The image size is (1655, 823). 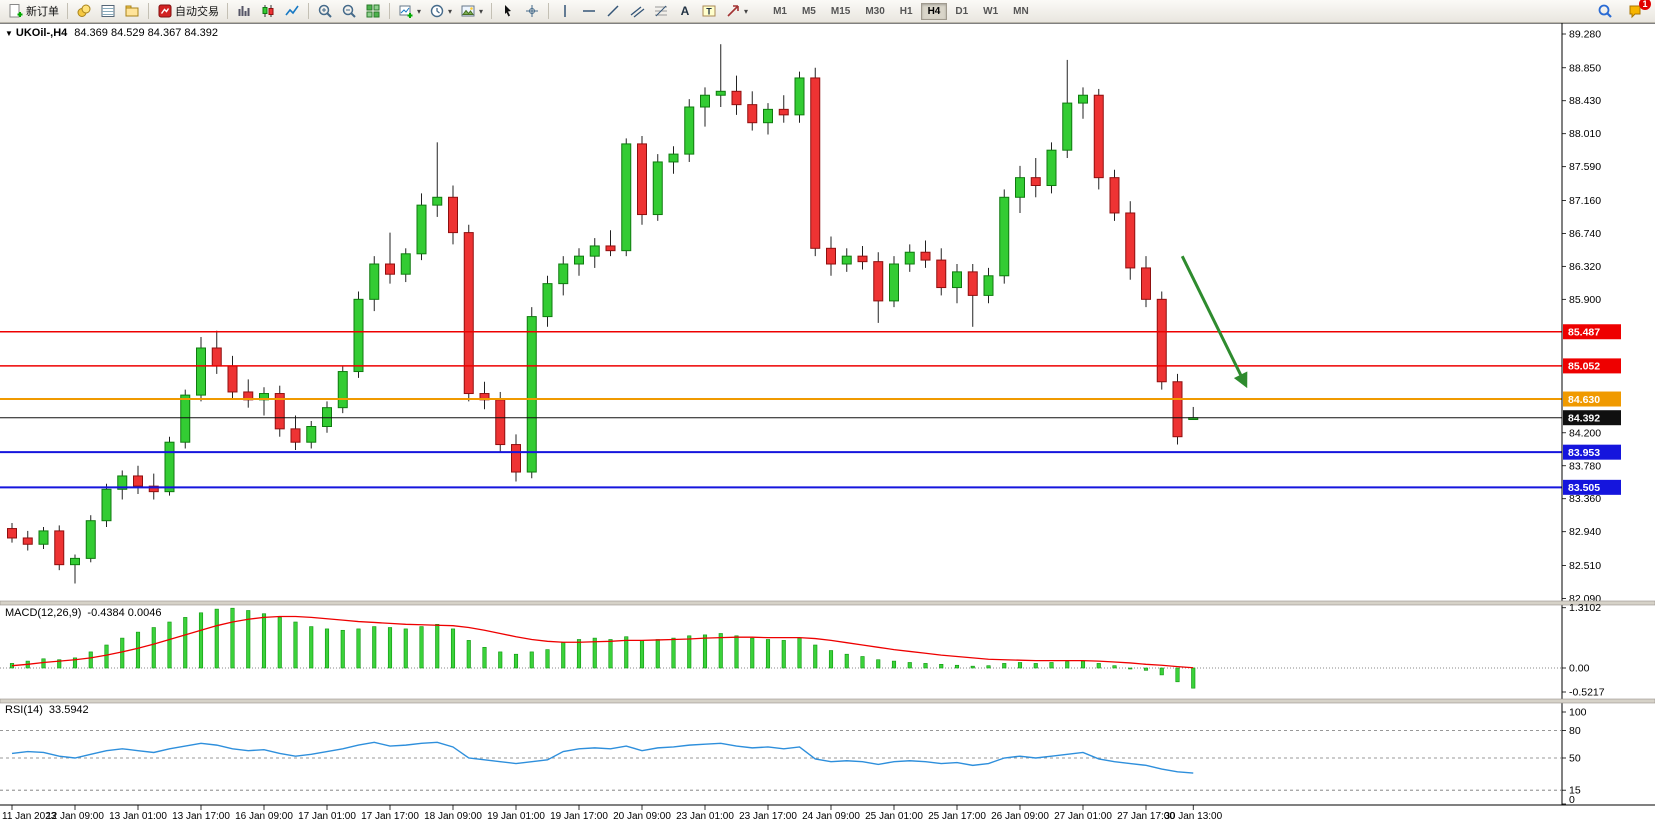 What do you see at coordinates (244, 11) in the screenshot?
I see `bar-chart-button` at bounding box center [244, 11].